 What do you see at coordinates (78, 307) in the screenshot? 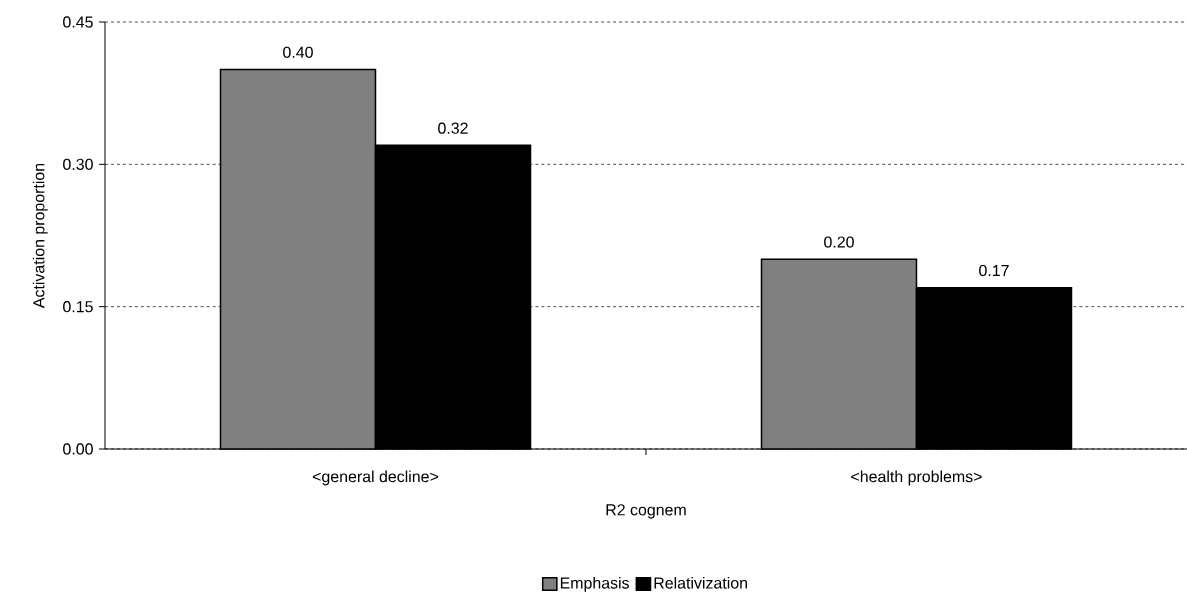
I see `y-tick-label: 0.15` at bounding box center [78, 307].